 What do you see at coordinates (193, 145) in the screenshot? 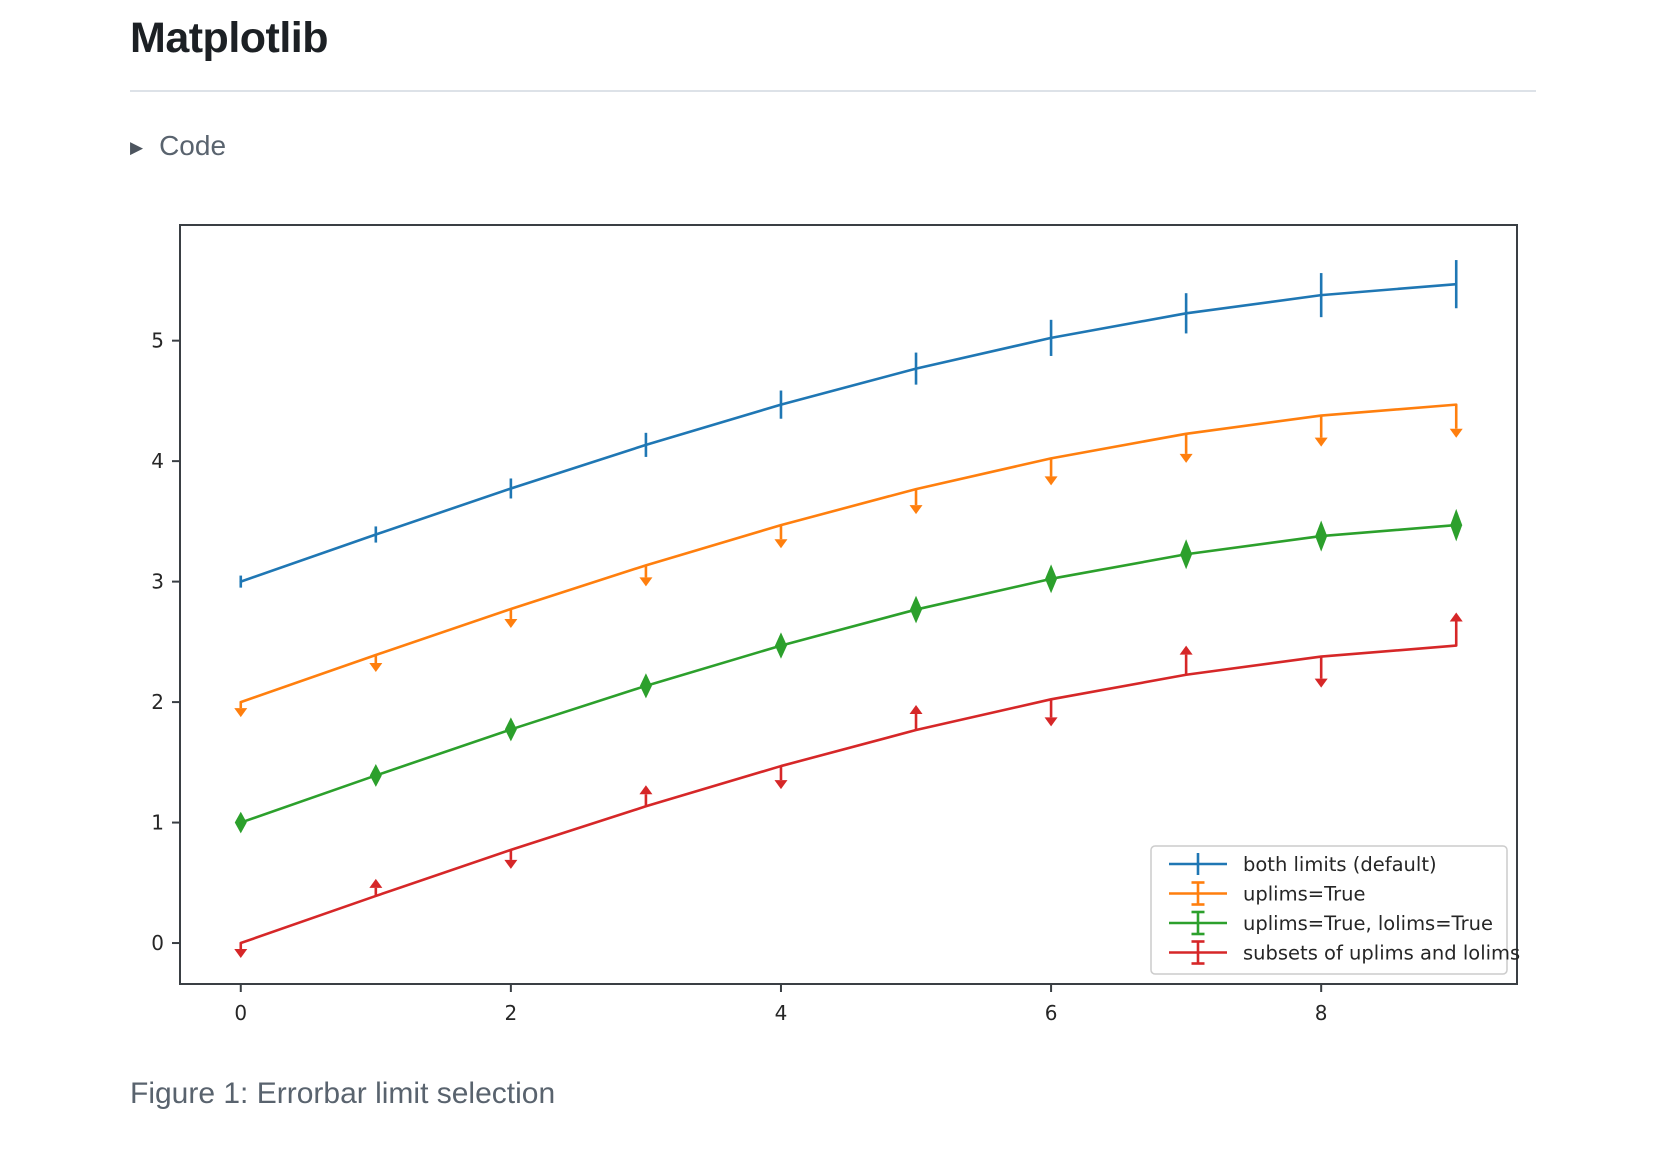
I see `code-toggle-label: Code` at bounding box center [193, 145].